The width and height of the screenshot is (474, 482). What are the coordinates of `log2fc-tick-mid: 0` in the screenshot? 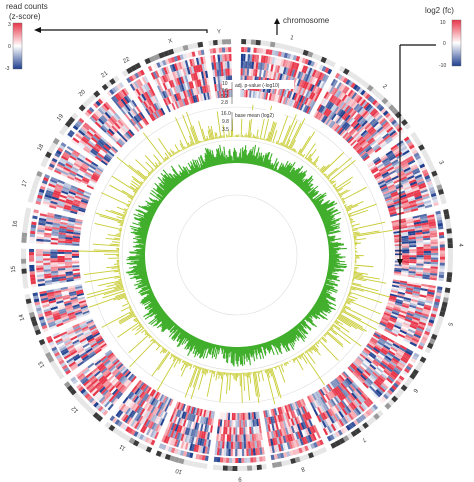 It's located at (444, 44).